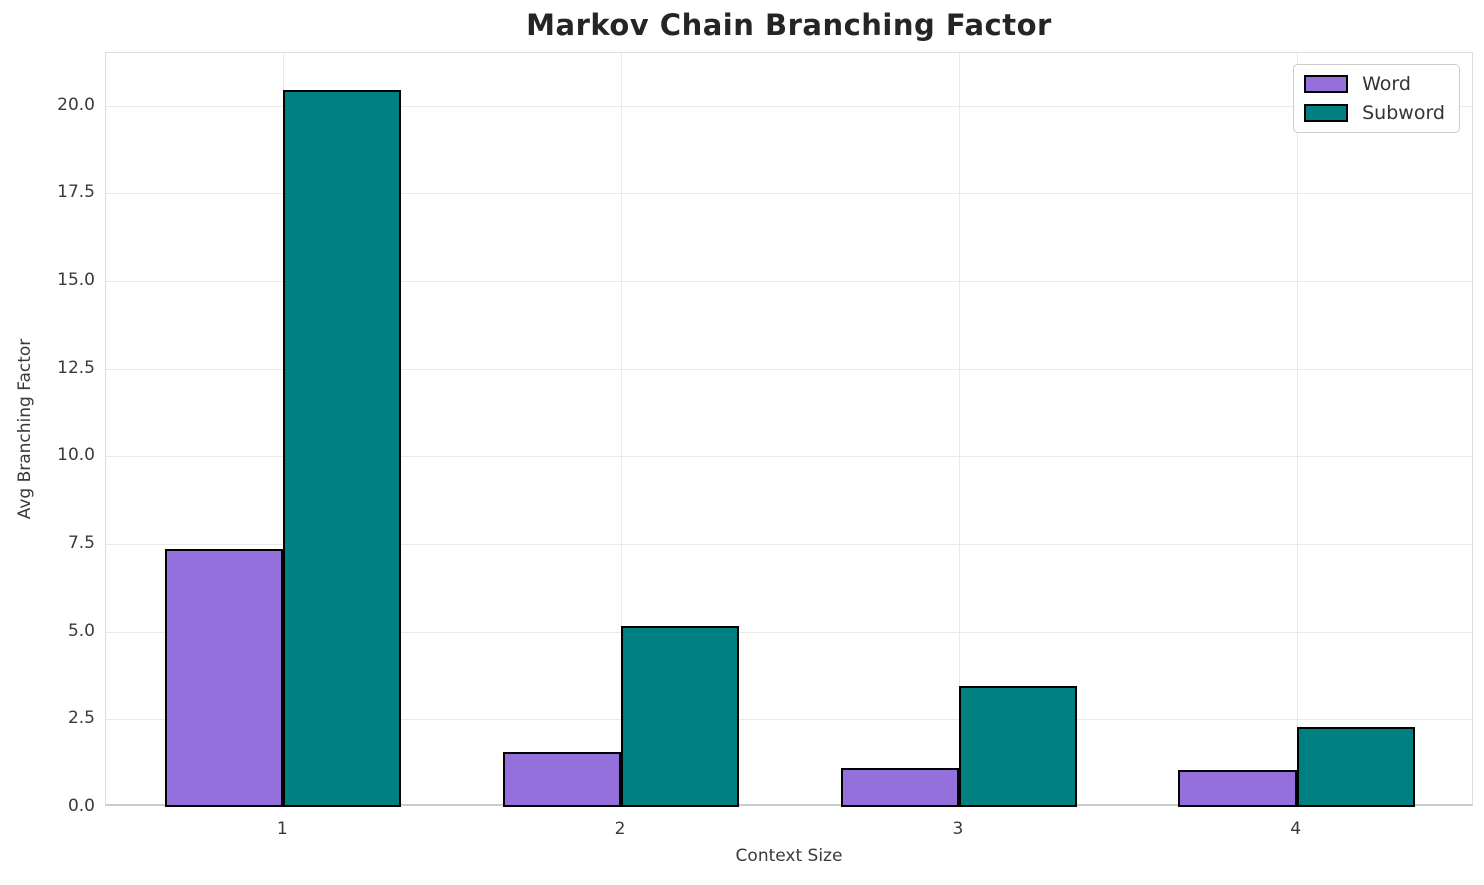  Describe the element at coordinates (1296, 829) in the screenshot. I see `x-tick-label: 4` at that location.